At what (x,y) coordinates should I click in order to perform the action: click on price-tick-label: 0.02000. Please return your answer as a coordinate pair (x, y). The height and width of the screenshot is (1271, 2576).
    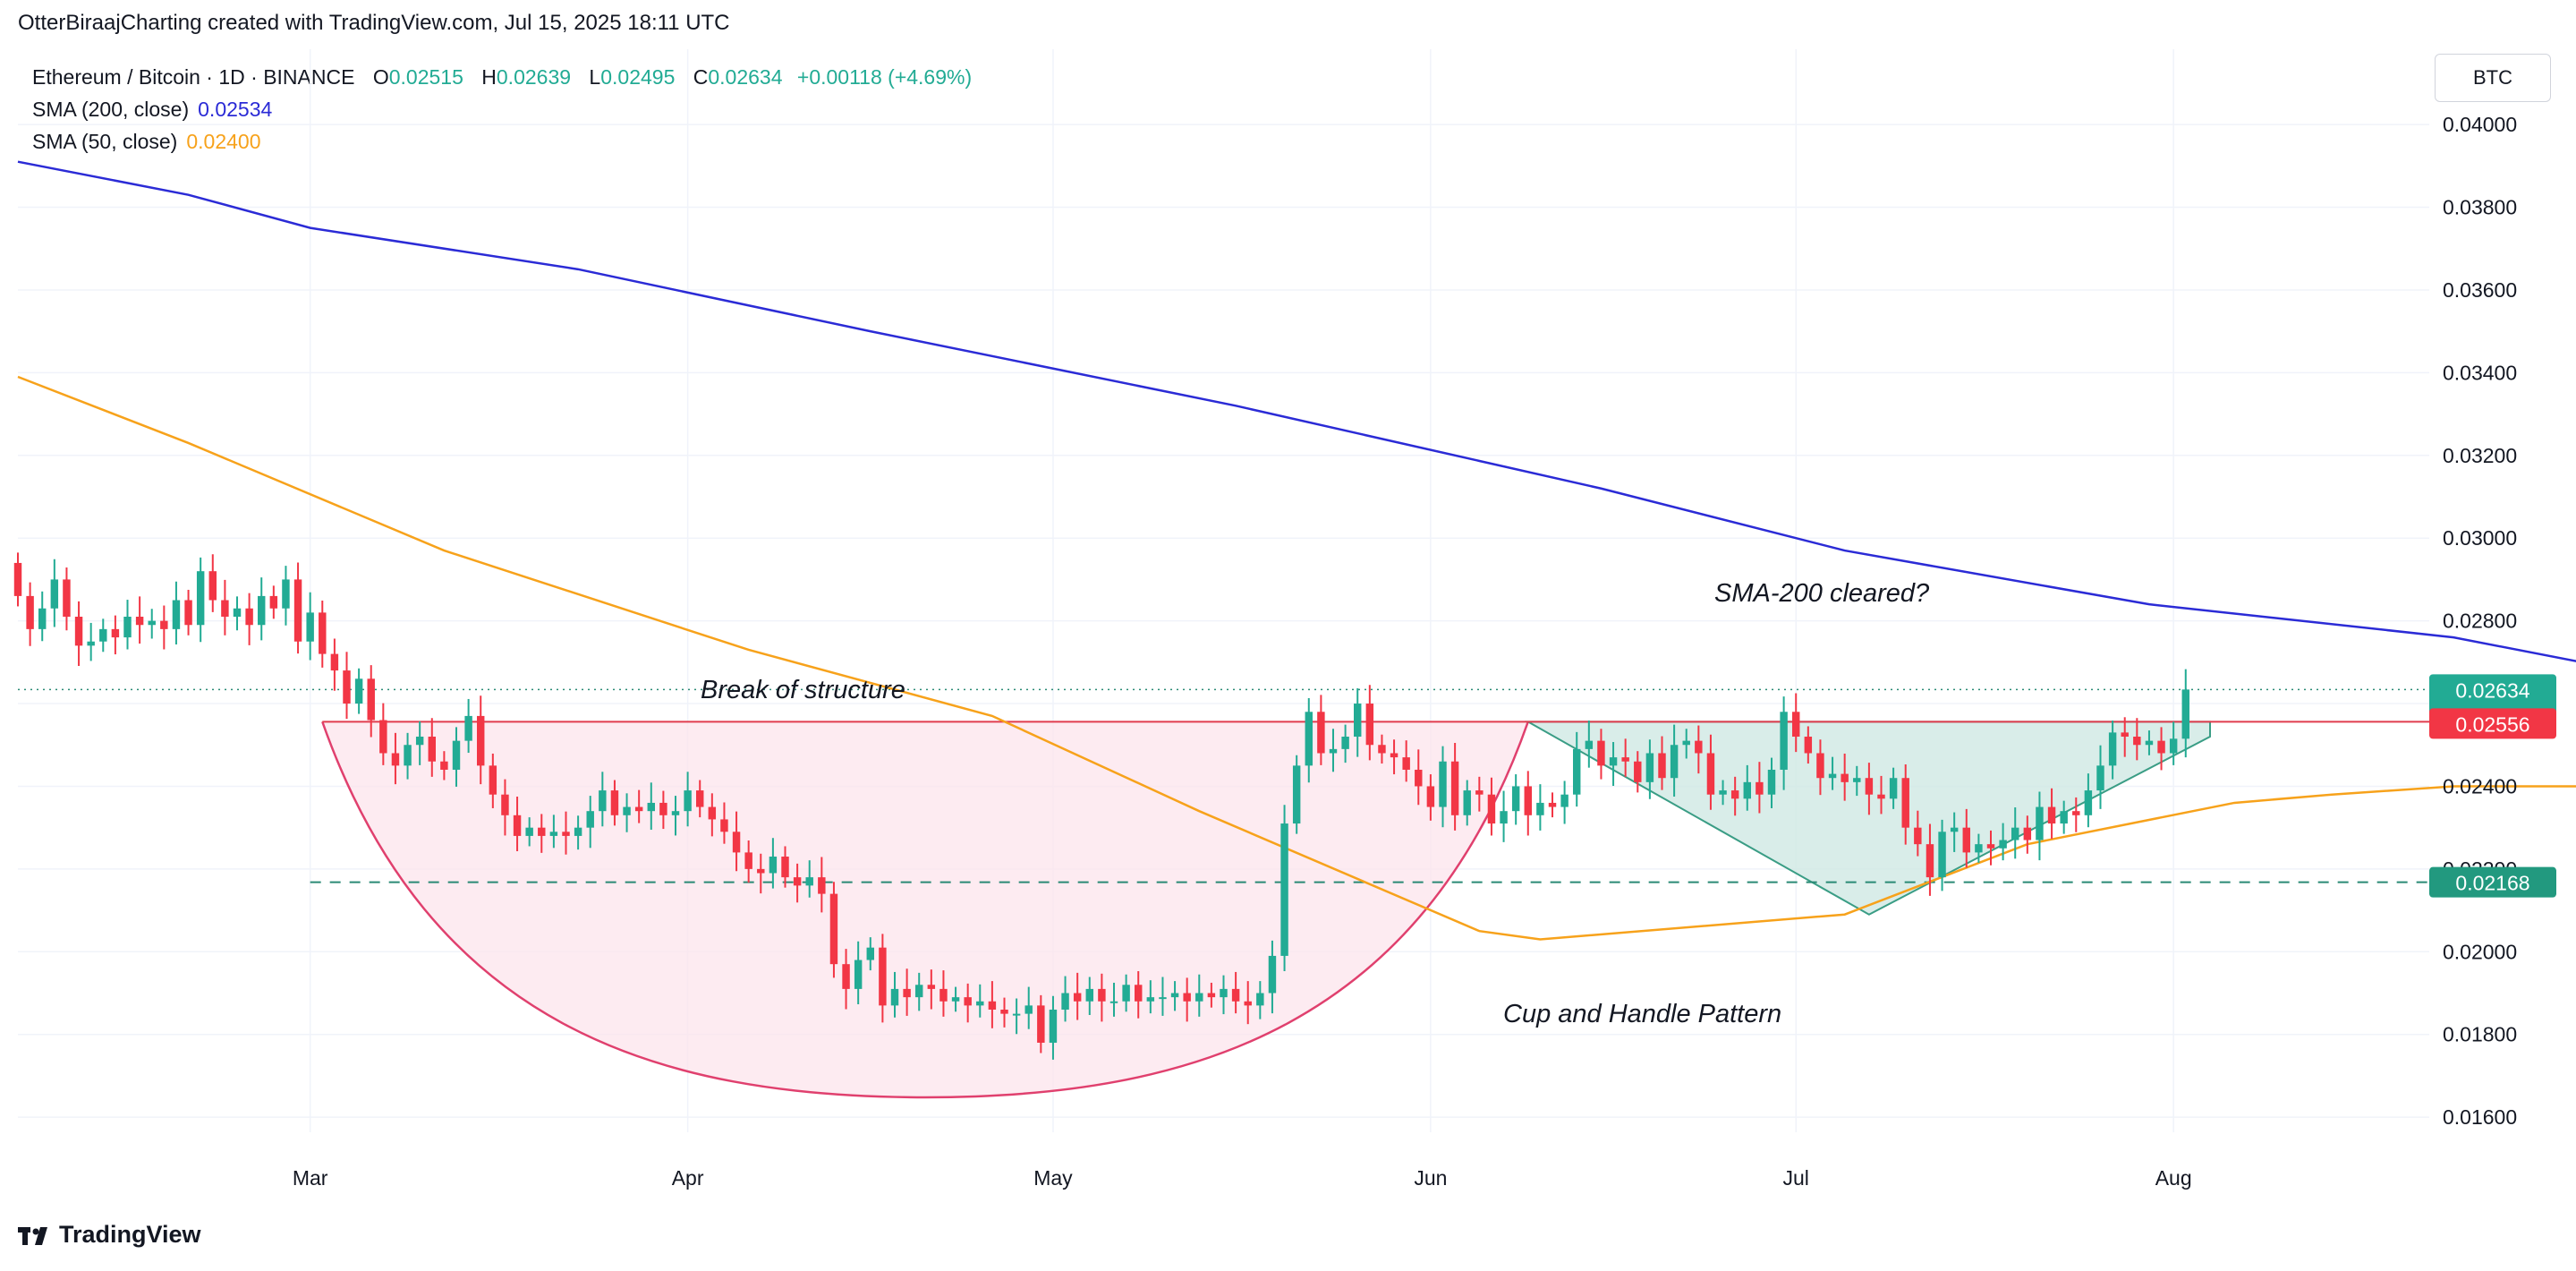
    Looking at the image, I should click on (2480, 951).